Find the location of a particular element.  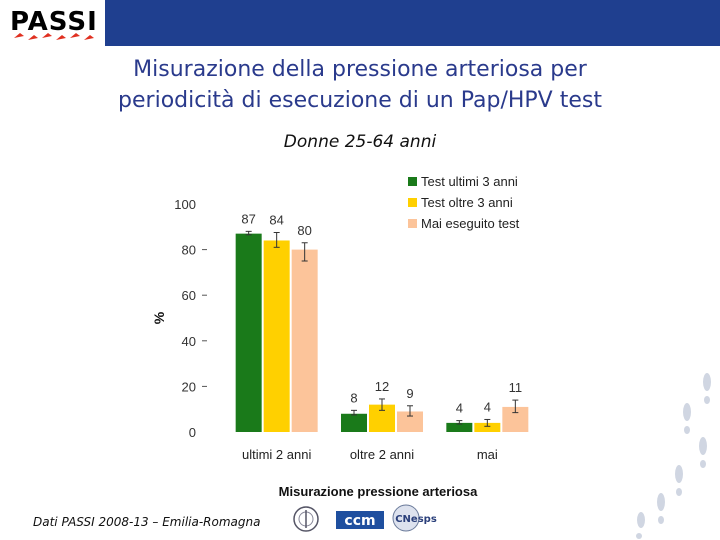

passi-logo-graphic: PASSI is located at coordinates (54, 23).